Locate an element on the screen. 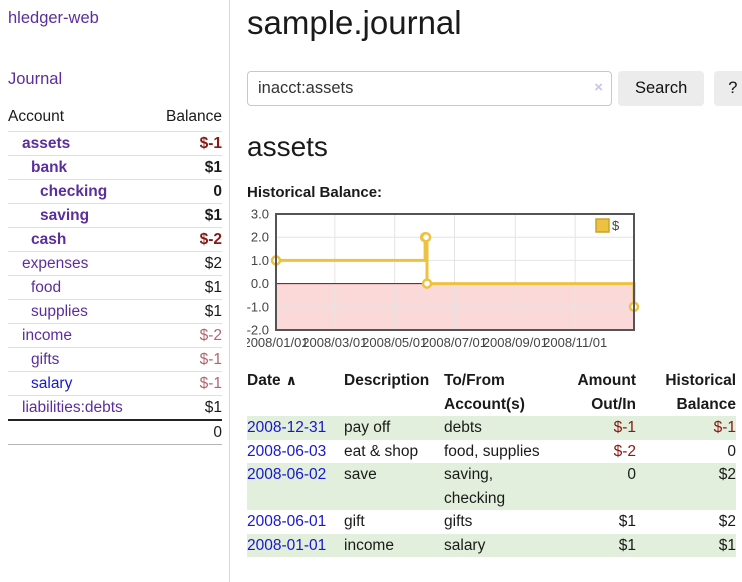  register-accounts: saving, checking is located at coordinates (475, 486).